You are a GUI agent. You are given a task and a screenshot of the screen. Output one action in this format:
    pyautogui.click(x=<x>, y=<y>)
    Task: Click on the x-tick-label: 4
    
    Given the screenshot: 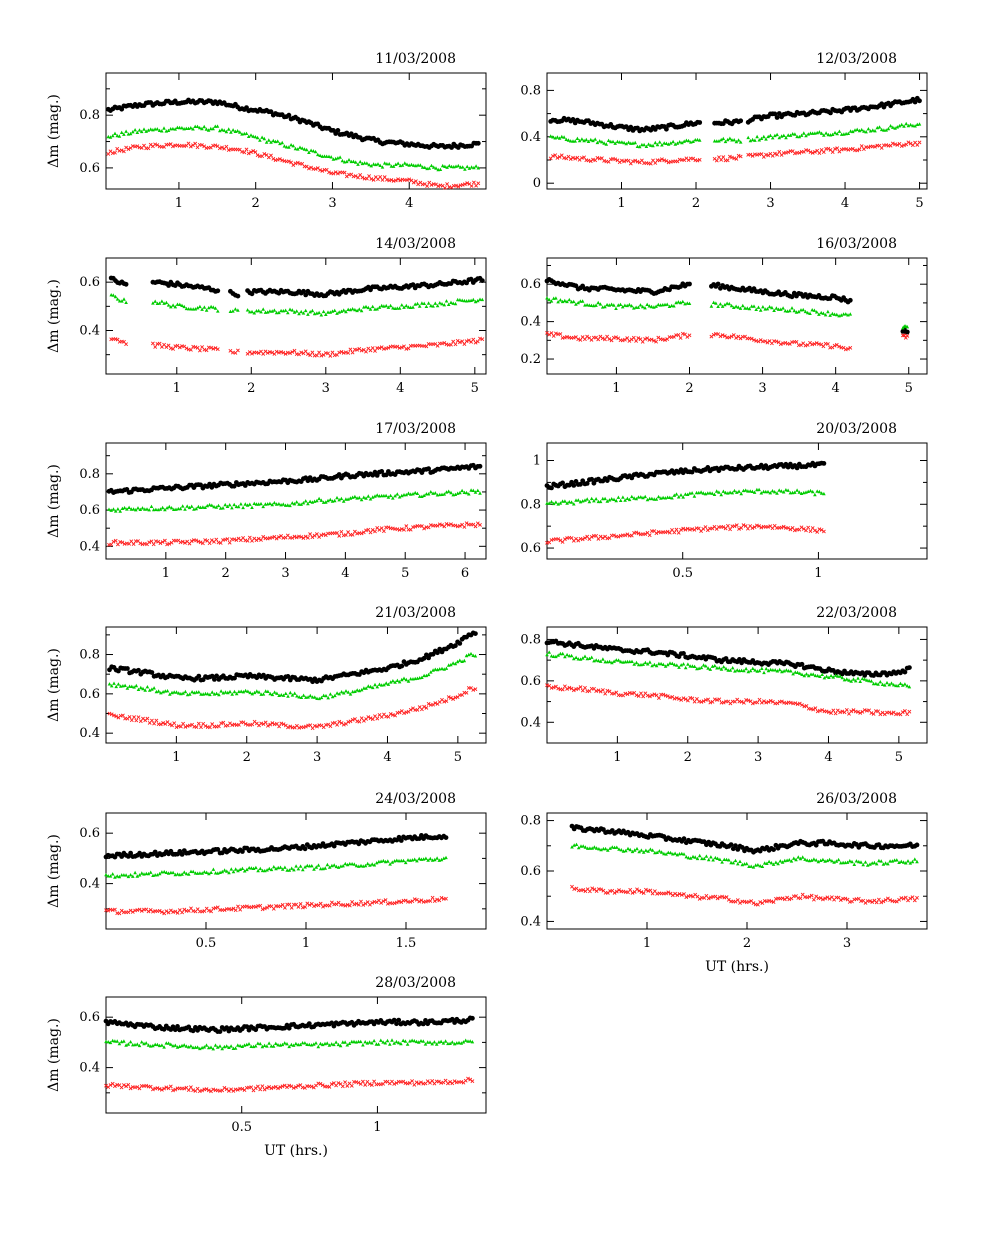 What is the action you would take?
    pyautogui.click(x=387, y=757)
    